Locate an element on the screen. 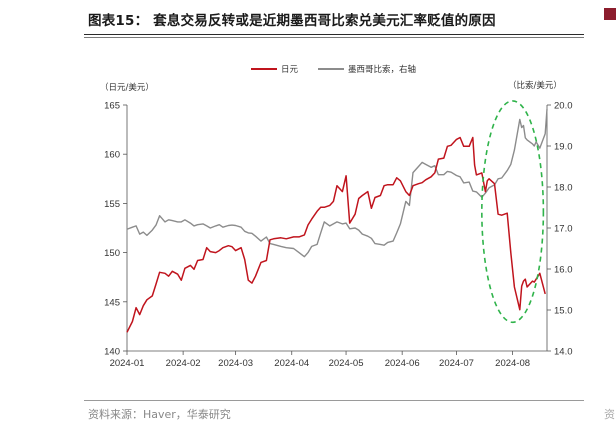 The height and width of the screenshot is (434, 616). left-tick-label: 160 is located at coordinates (112, 155).